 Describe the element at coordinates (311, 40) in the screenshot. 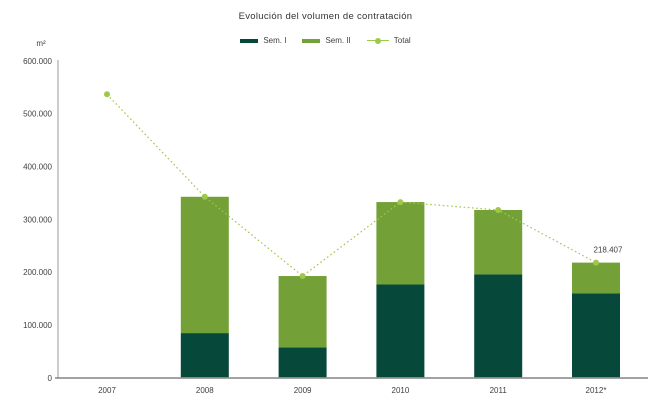

I see `sem2-swatch-icon` at that location.